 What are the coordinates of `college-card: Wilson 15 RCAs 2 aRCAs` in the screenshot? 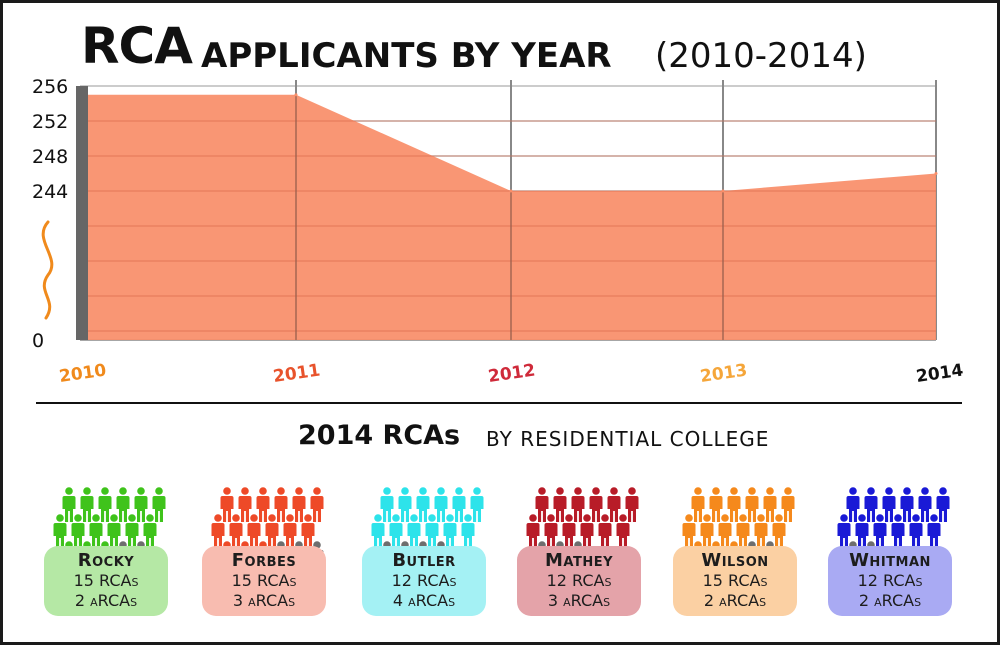 It's located at (735, 581).